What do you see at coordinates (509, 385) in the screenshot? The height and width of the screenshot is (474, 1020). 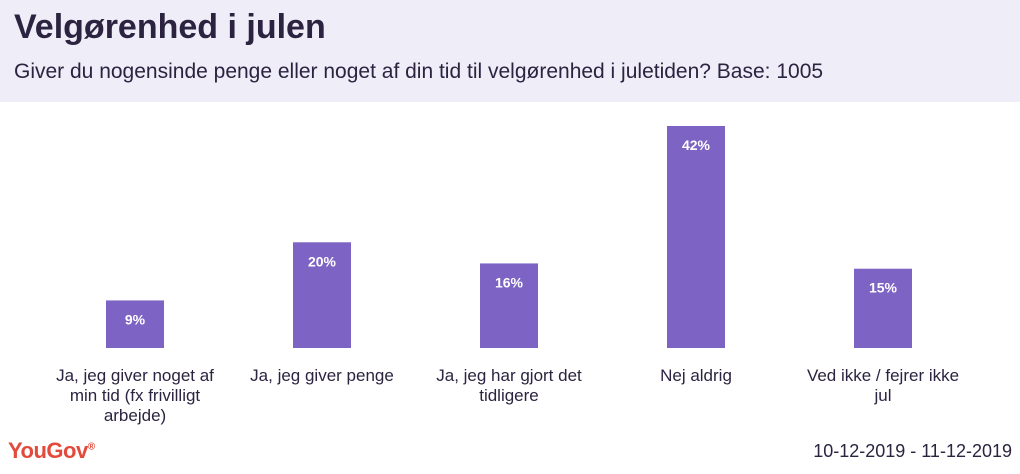 I see `category-label-3: Ja, jeg har gjort det tidligere` at bounding box center [509, 385].